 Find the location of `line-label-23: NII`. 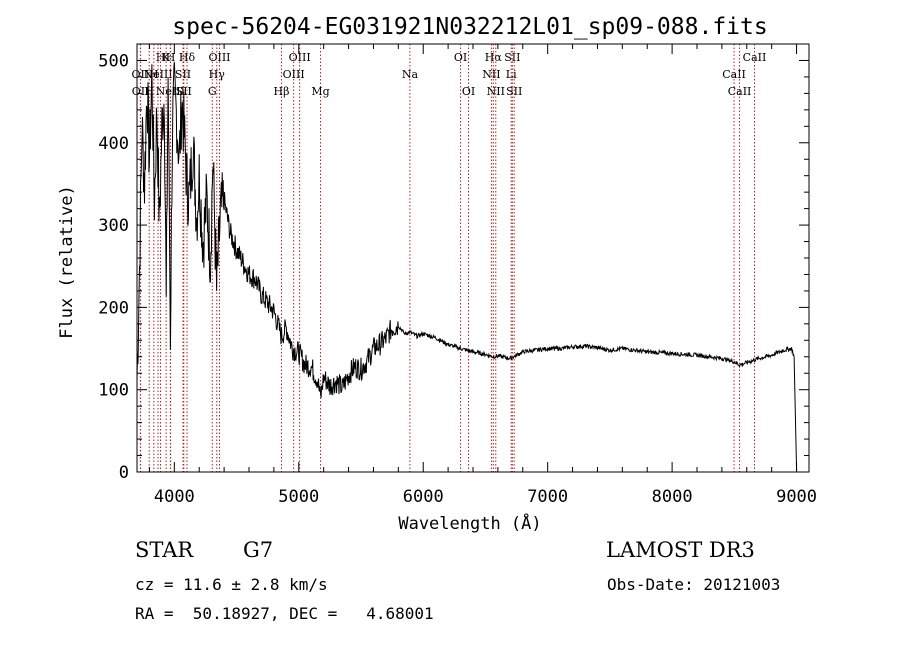

line-label-23: NII is located at coordinates (491, 74).